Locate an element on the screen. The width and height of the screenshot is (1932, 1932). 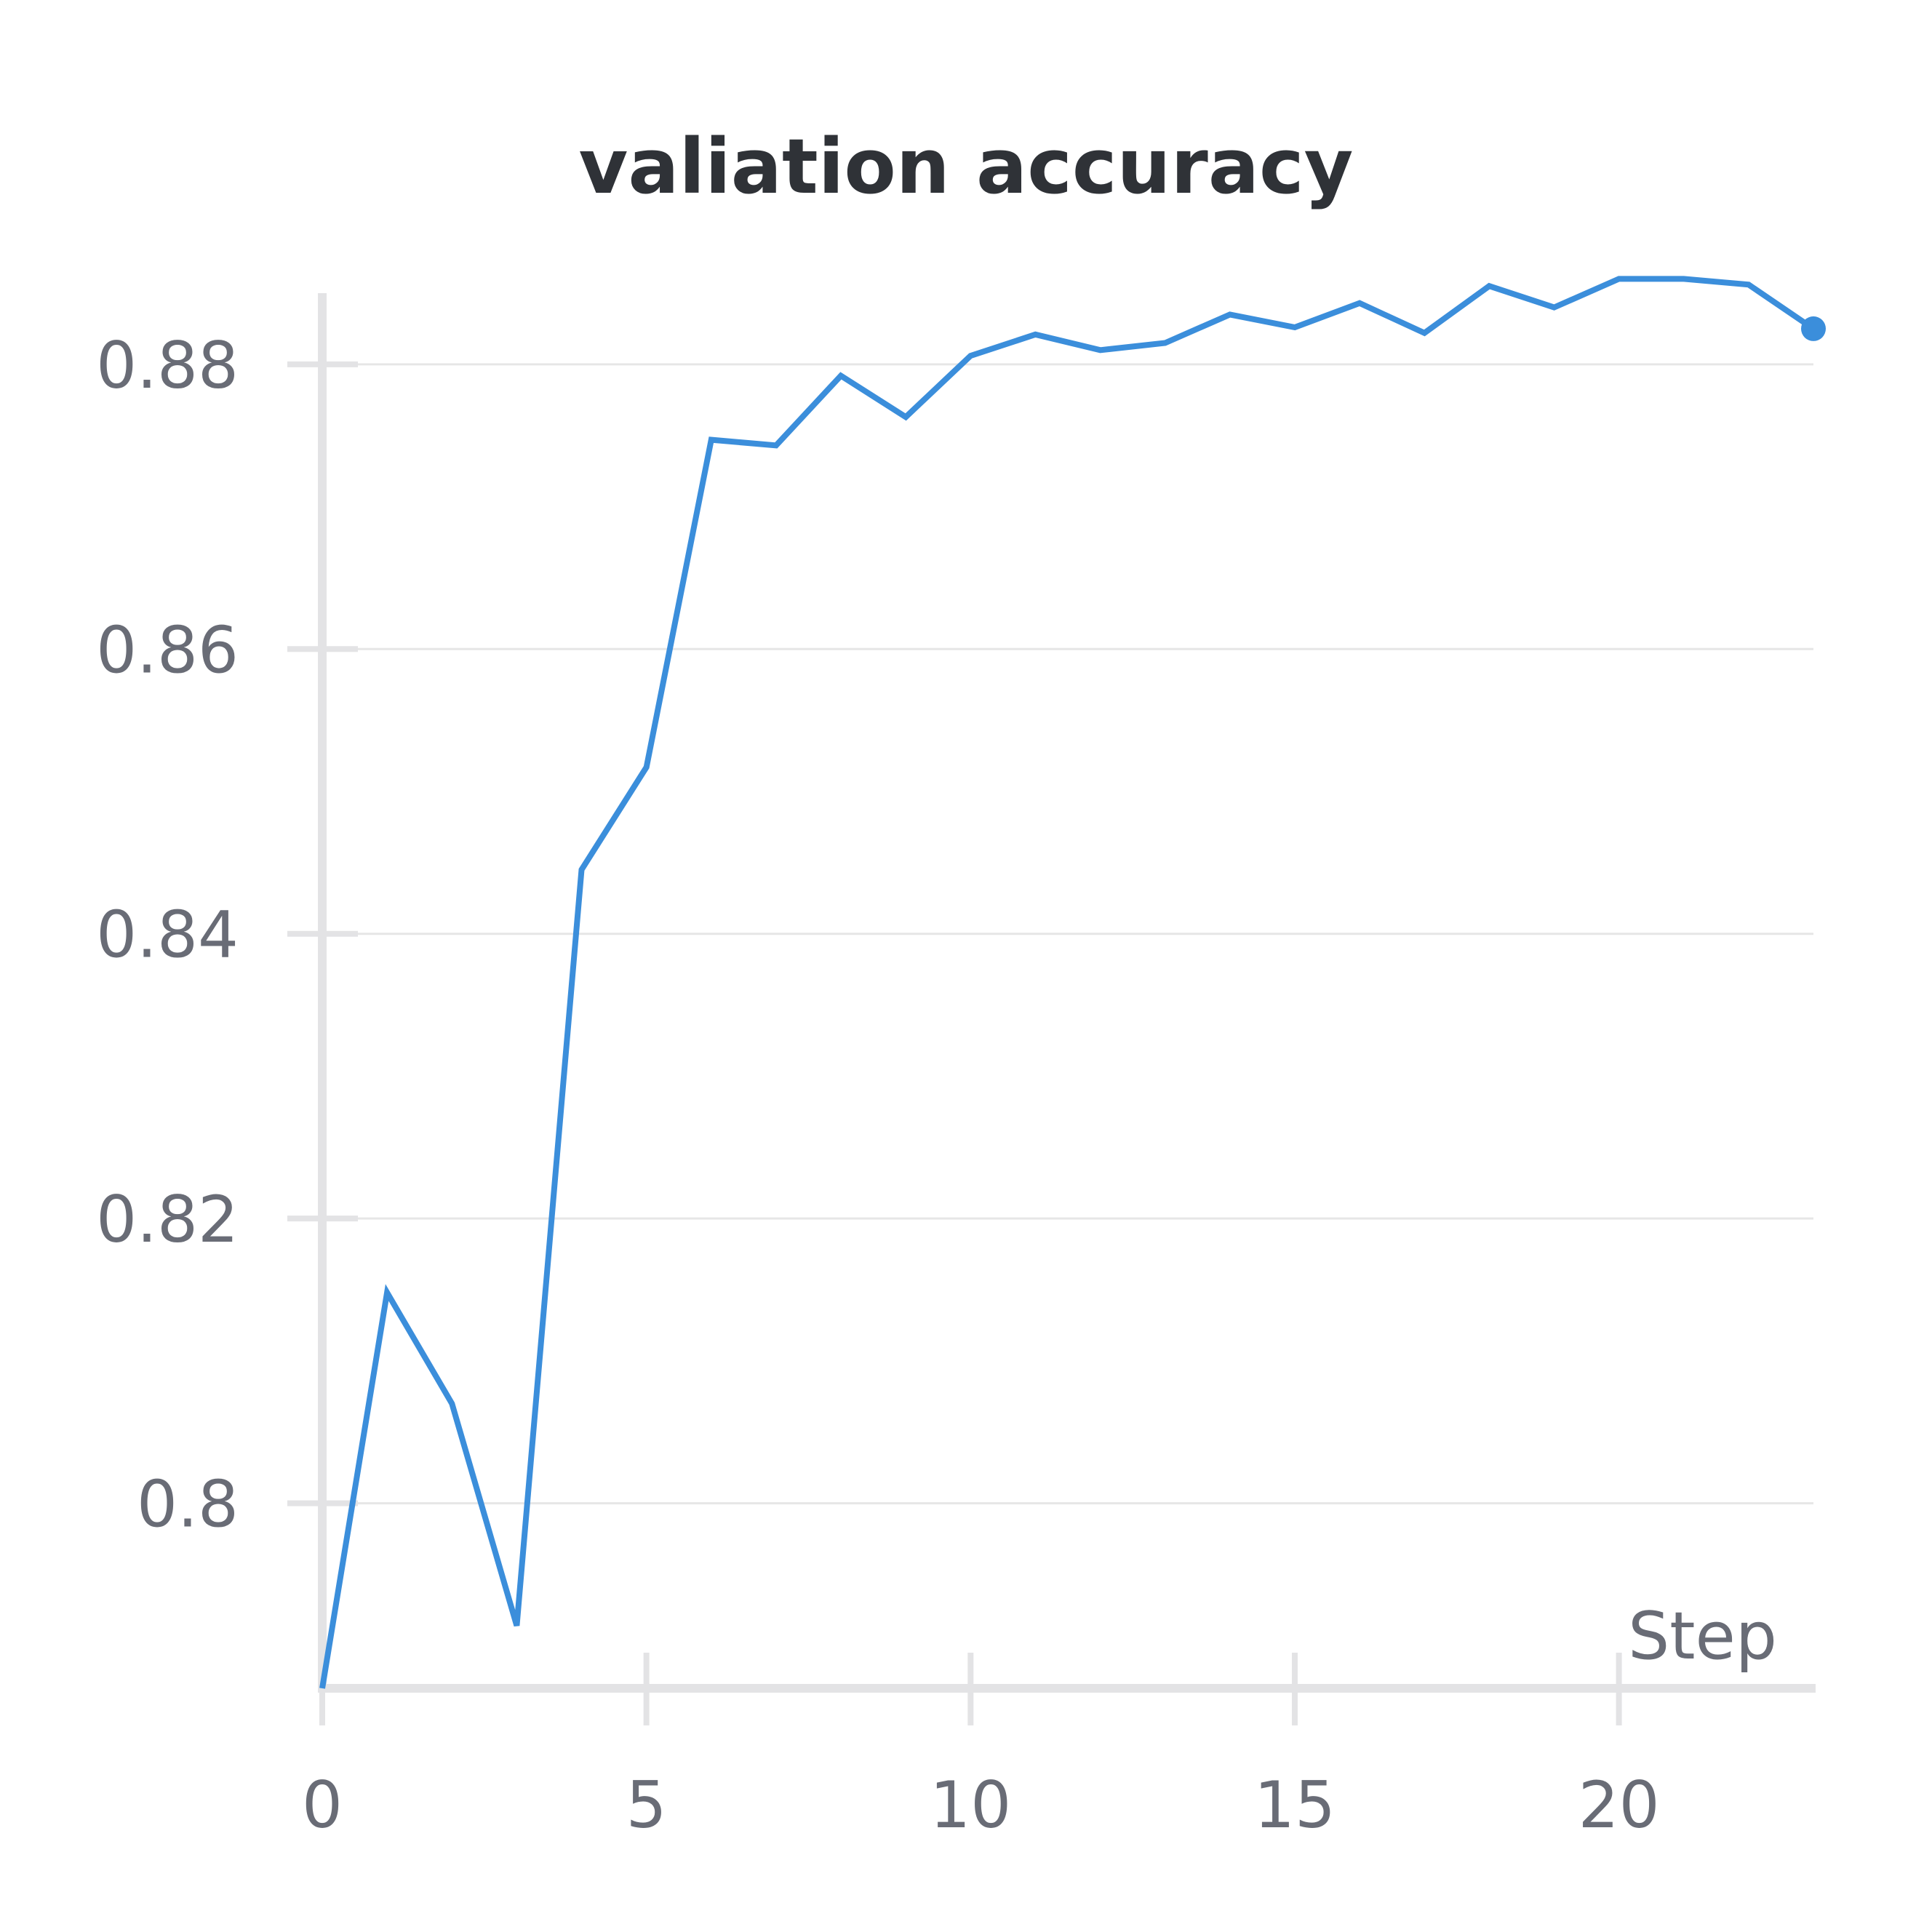
y-tick-label: 0.82 is located at coordinates (168, 1220).